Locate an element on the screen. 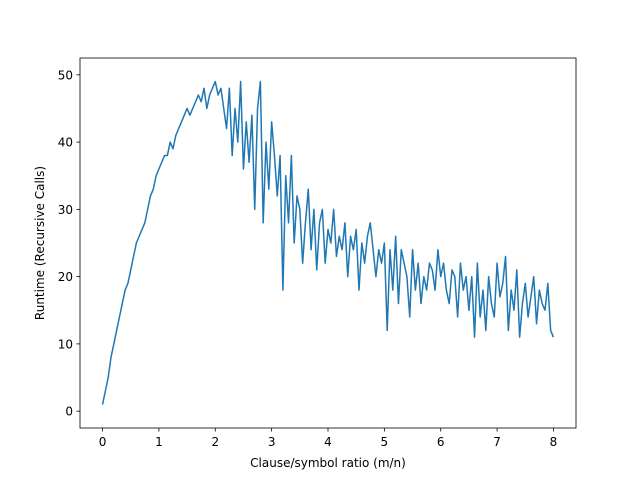  x-axis-ticks: 0 1 2 3 4 5 6 7 8 is located at coordinates (328, 438).